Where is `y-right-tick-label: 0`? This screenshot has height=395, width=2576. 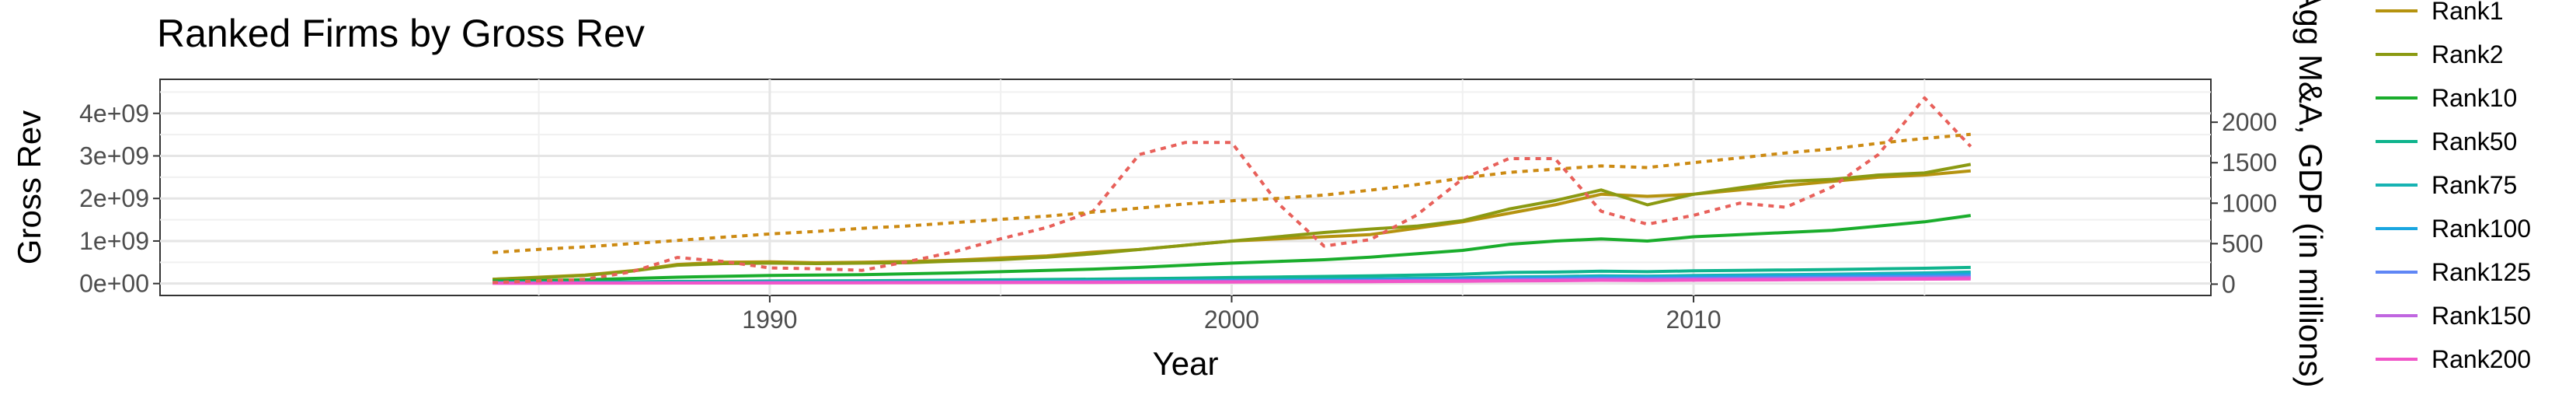
y-right-tick-label: 0 is located at coordinates (2229, 284).